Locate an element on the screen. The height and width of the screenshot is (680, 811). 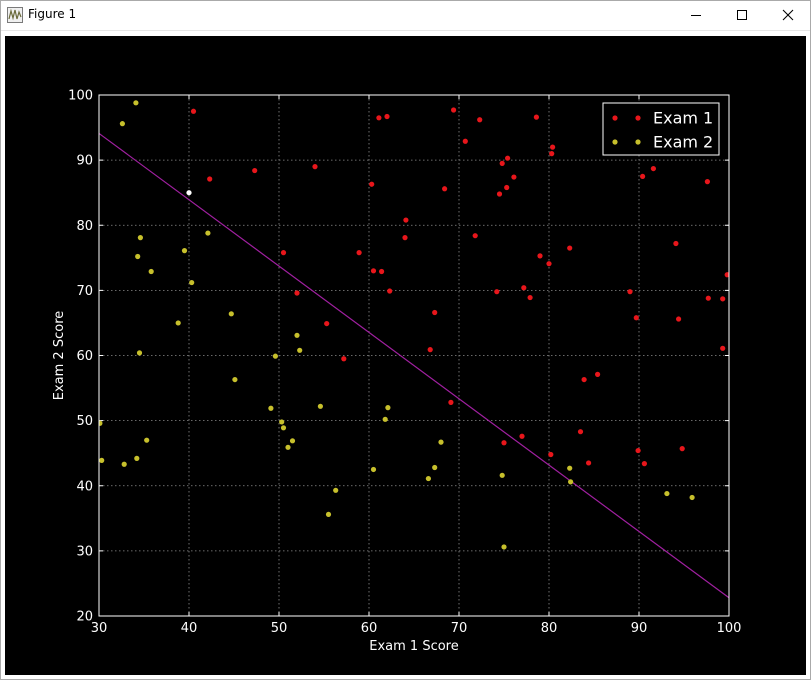
close-icon is located at coordinates (788, 15).